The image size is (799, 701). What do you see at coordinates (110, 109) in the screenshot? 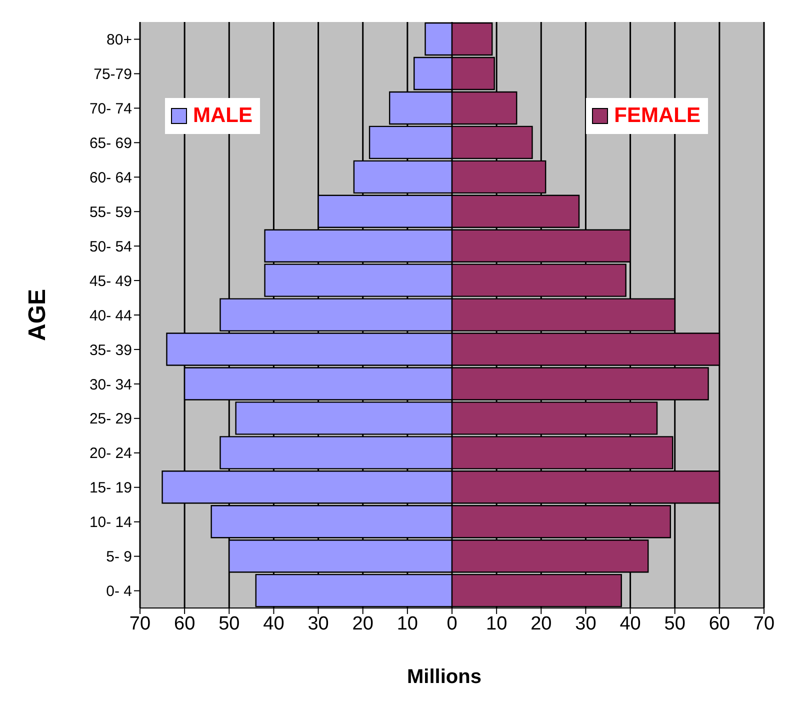
I see `y-tick-label: 70- 74` at bounding box center [110, 109].